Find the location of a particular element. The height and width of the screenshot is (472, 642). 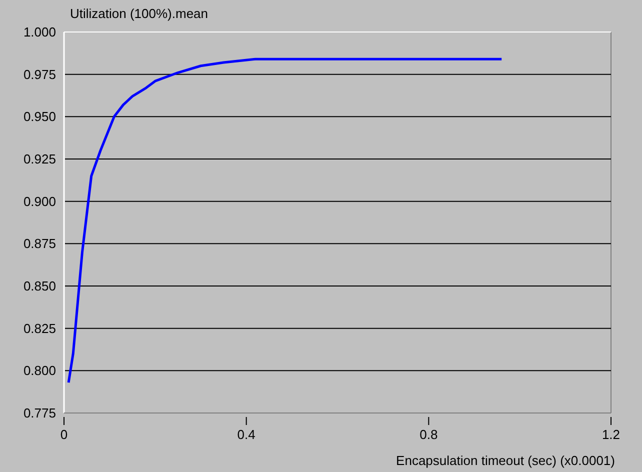

y-tick-label: 0.975 is located at coordinates (39, 74).